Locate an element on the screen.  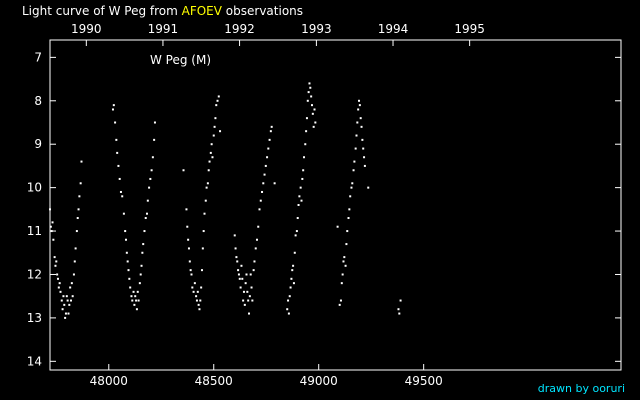
y-tick-label: 13 is located at coordinates (34, 318).